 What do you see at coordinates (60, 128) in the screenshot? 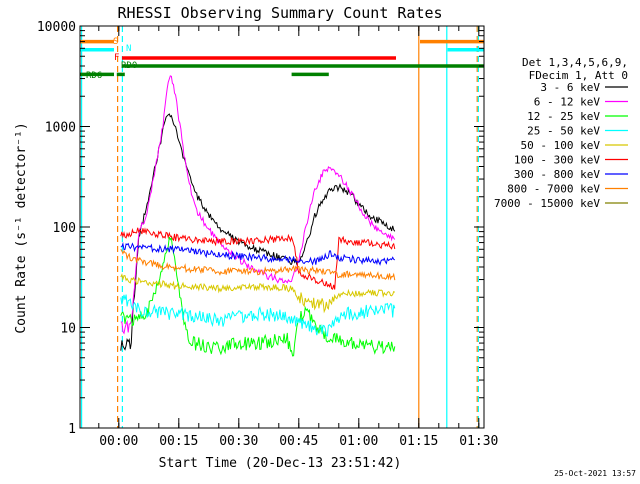
I see `y-tick-label: 1000` at bounding box center [60, 128].